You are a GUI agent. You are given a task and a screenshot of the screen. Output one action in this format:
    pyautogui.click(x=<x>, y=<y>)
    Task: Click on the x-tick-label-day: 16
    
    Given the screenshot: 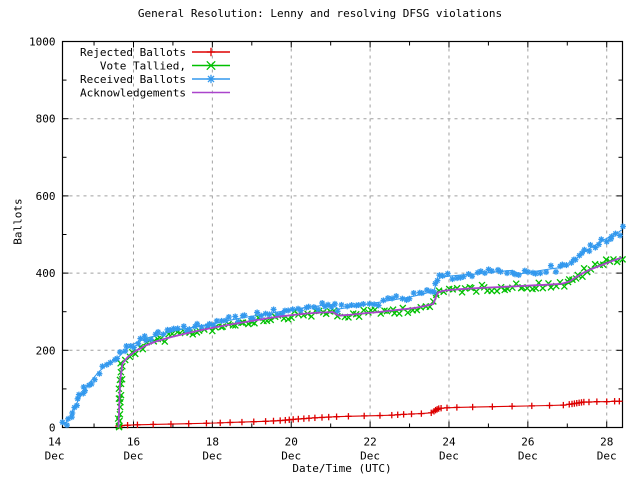 What is the action you would take?
    pyautogui.click(x=133, y=442)
    